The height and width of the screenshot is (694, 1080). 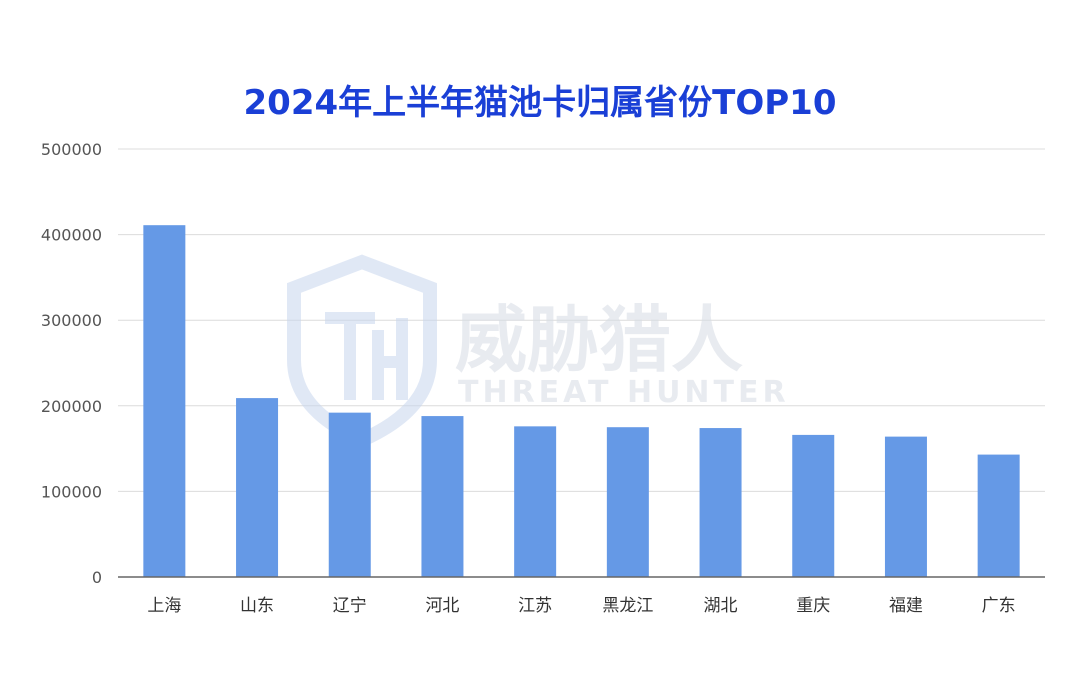 What do you see at coordinates (71, 406) in the screenshot?
I see `y-tick-label: 200000` at bounding box center [71, 406].